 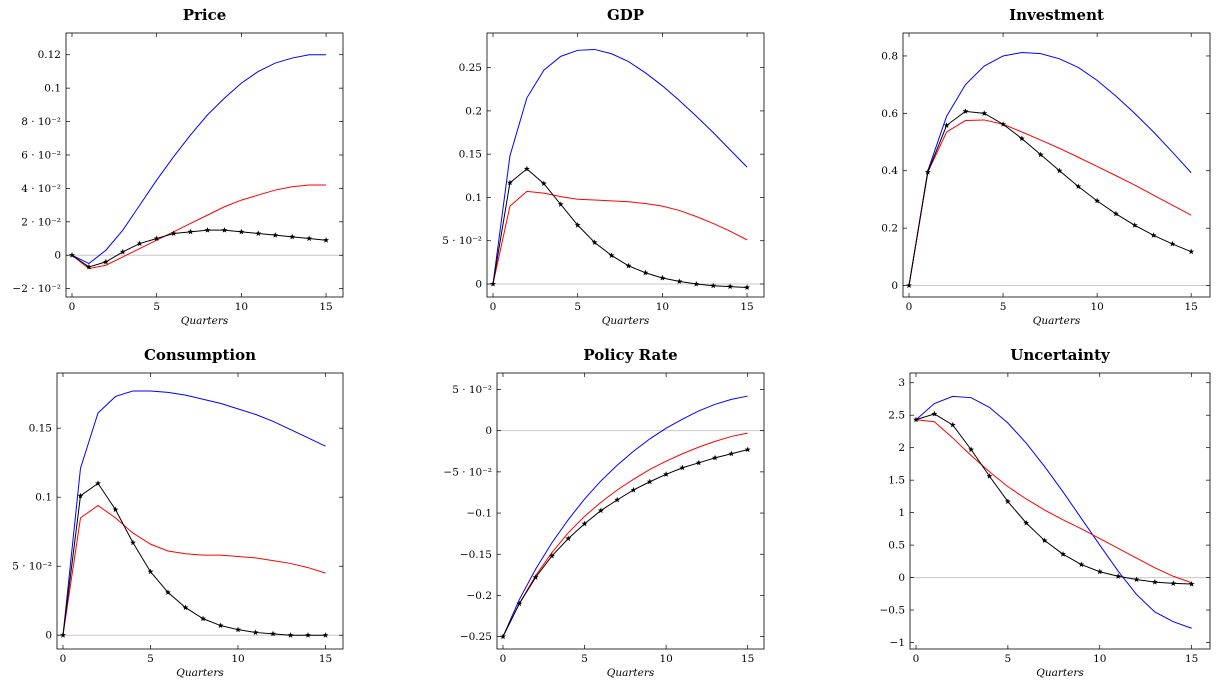 I want to click on panel-investment: Investment 0 5 10 15 0 0.2 0.4 0.6 0.8 Quarters, so click(x=1046, y=166).